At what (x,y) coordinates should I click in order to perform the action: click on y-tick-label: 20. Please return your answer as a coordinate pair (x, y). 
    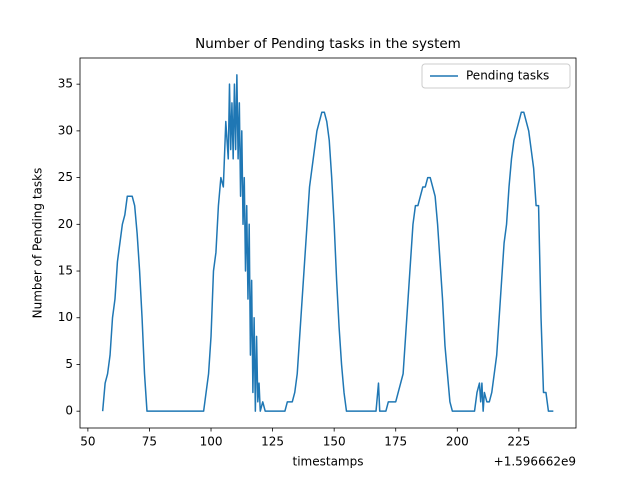
    Looking at the image, I should click on (65, 224).